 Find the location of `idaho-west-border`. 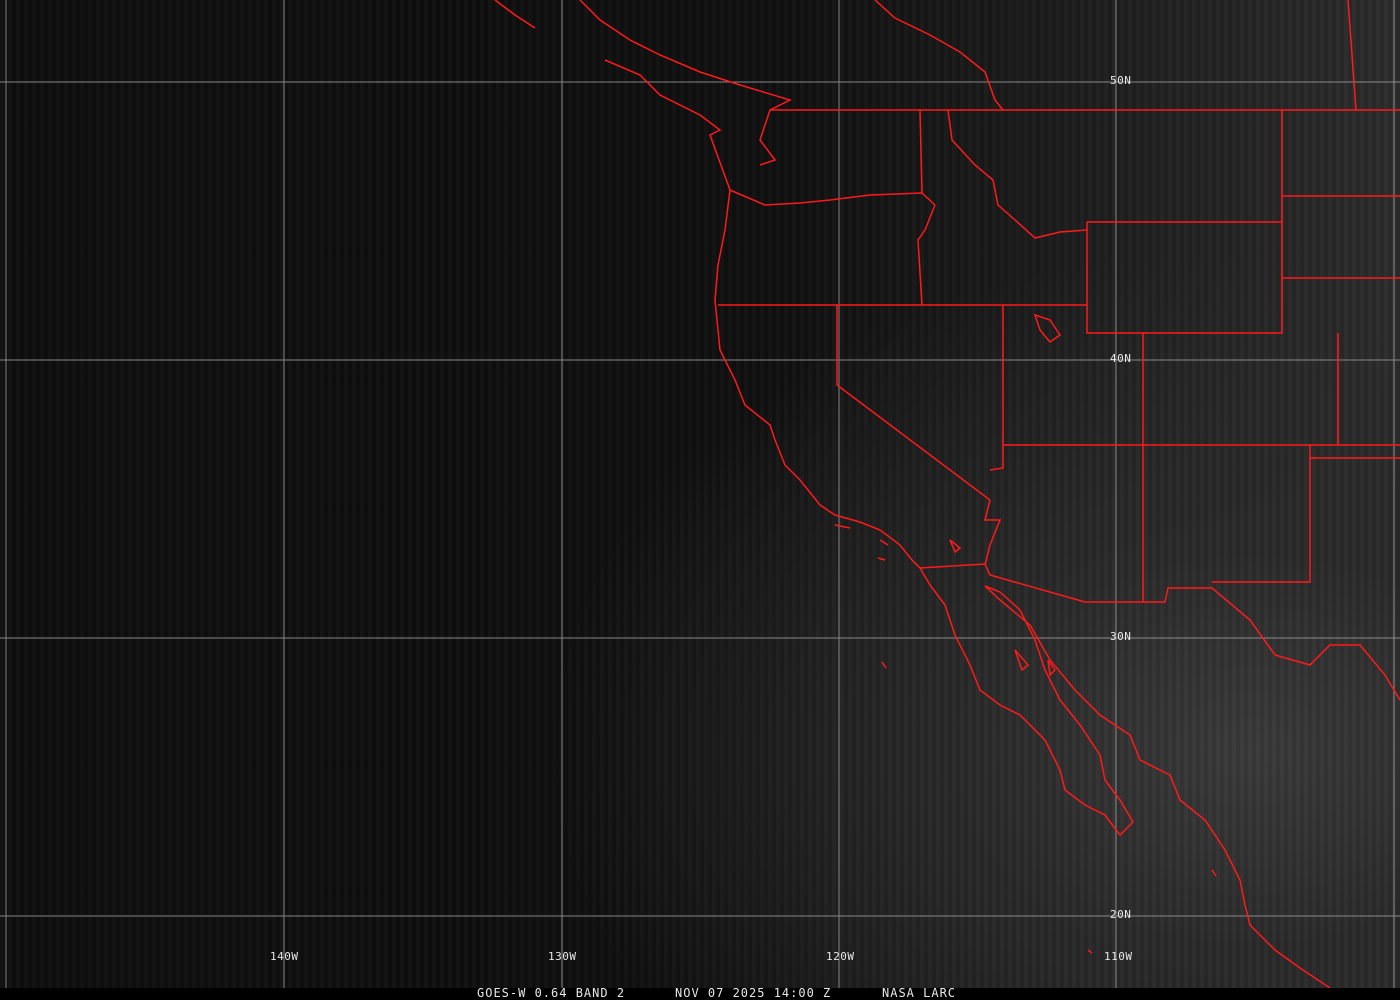

idaho-west-border is located at coordinates (926, 207).